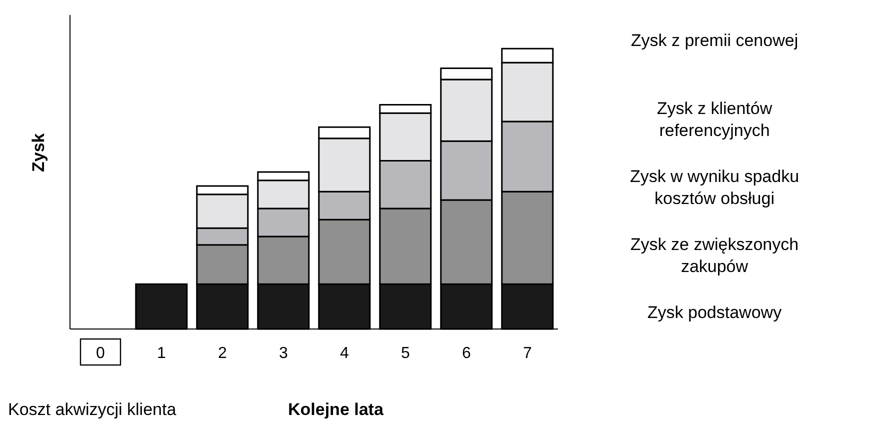  I want to click on text: Zysk ze zwiększonych zakupów, so click(714, 256).